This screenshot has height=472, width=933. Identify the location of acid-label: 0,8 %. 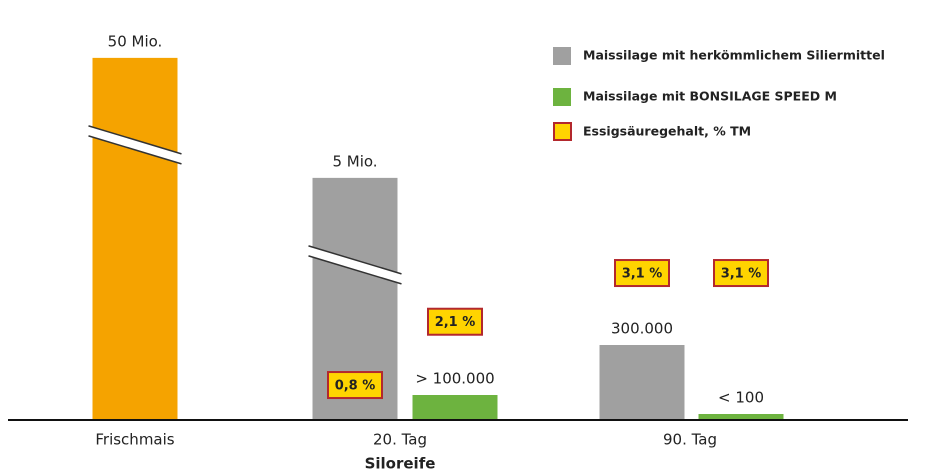
(355, 386).